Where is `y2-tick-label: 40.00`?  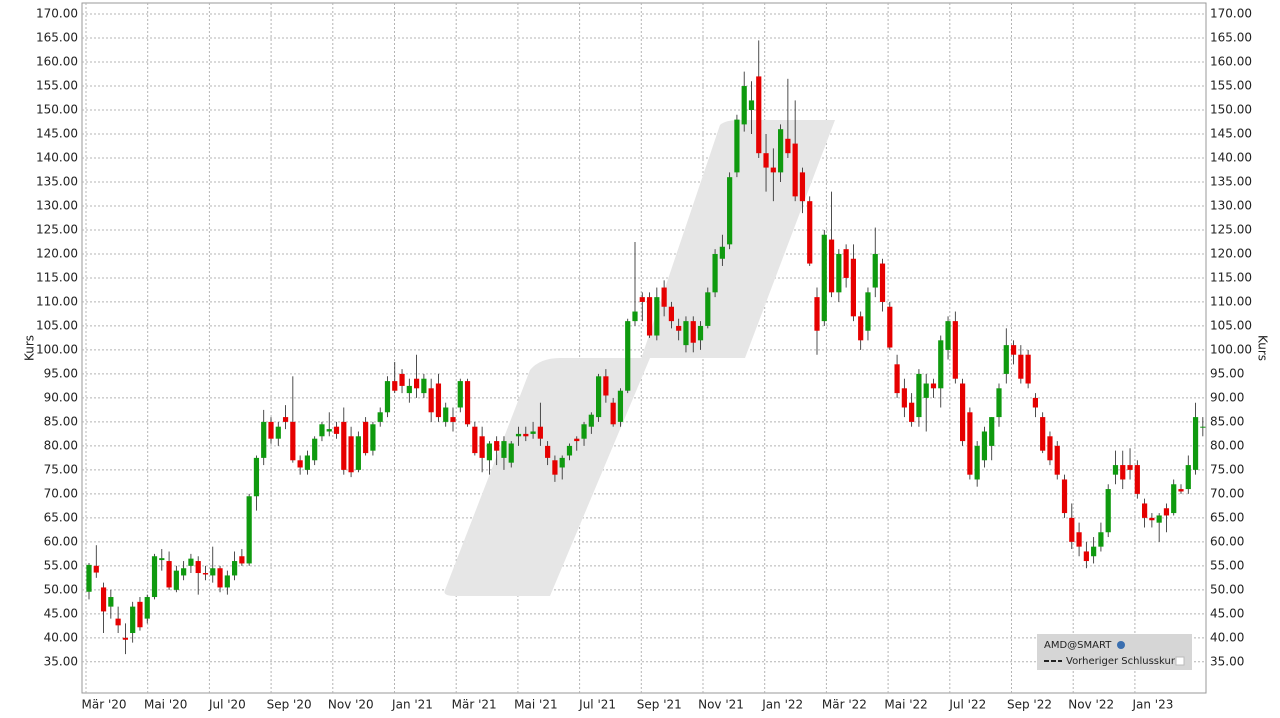
y2-tick-label: 40.00 is located at coordinates (1227, 637).